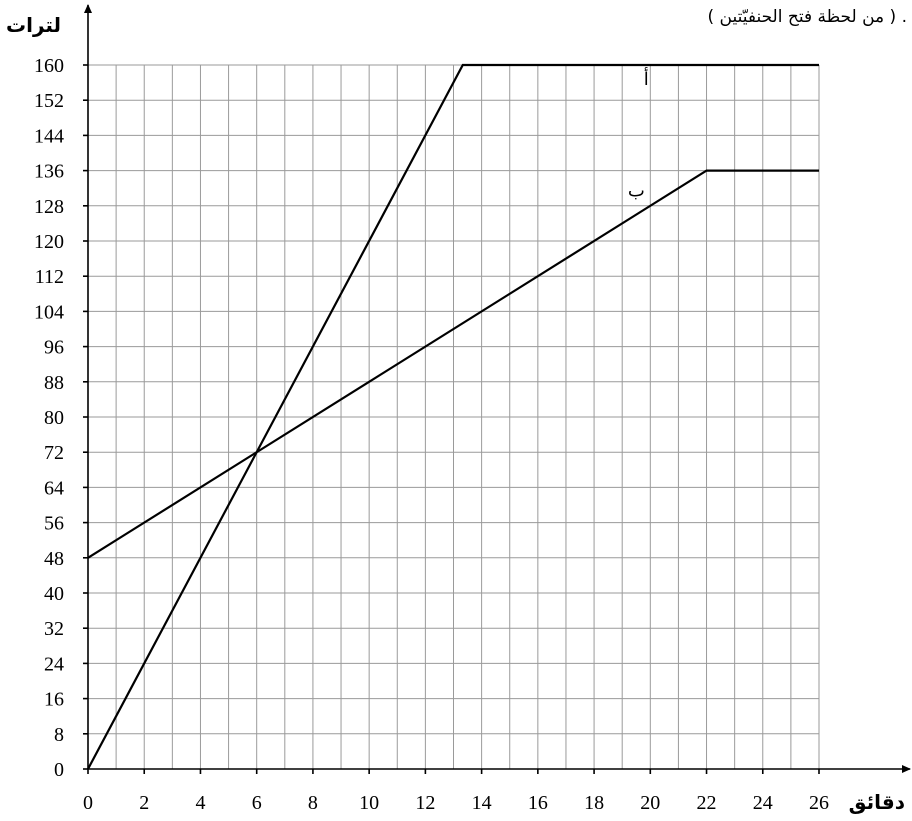 This screenshot has width=912, height=821. Describe the element at coordinates (425, 803) in the screenshot. I see `x-tick-label: 12` at that location.